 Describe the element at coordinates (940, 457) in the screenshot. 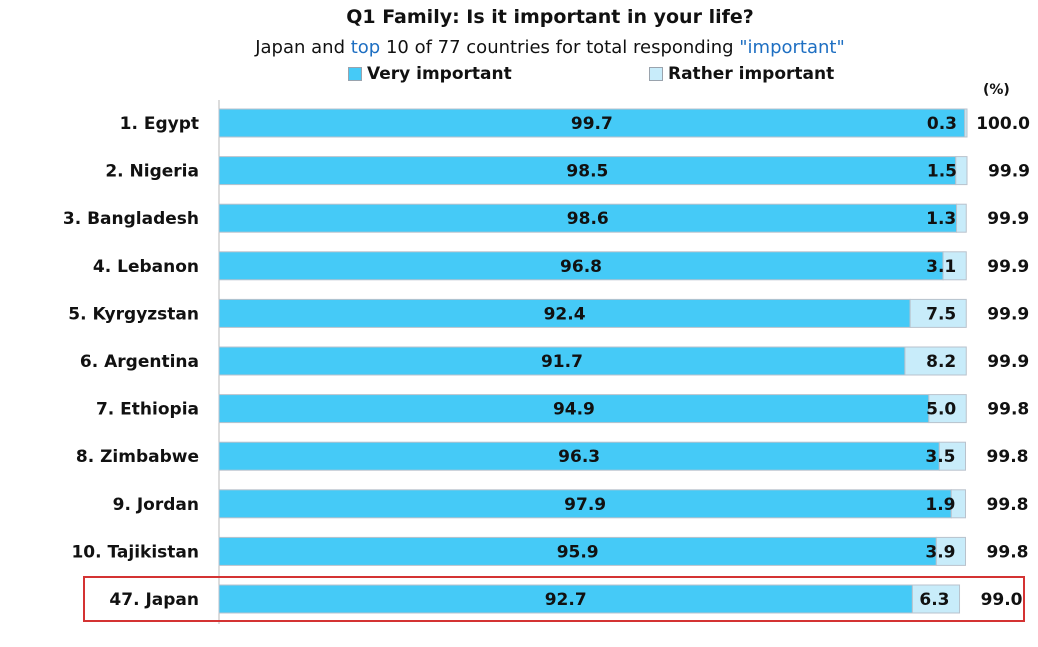

I see `value-label-rather: 3.5` at that location.